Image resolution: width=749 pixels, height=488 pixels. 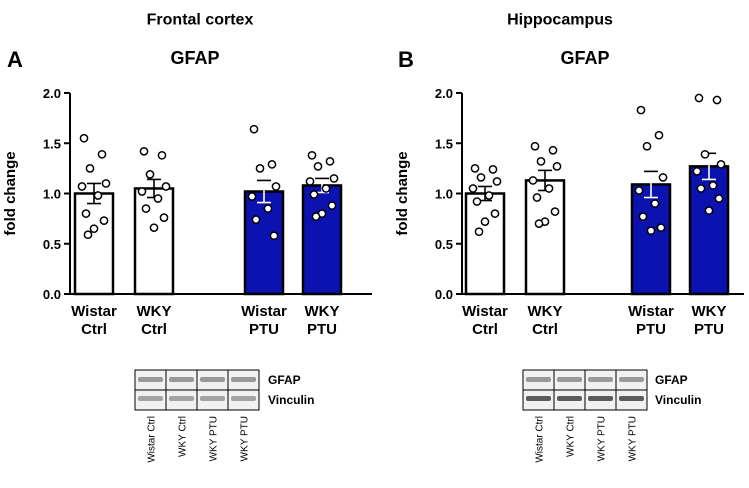 What do you see at coordinates (444, 93) in the screenshot?
I see `y-tick-label: 2.0` at bounding box center [444, 93].